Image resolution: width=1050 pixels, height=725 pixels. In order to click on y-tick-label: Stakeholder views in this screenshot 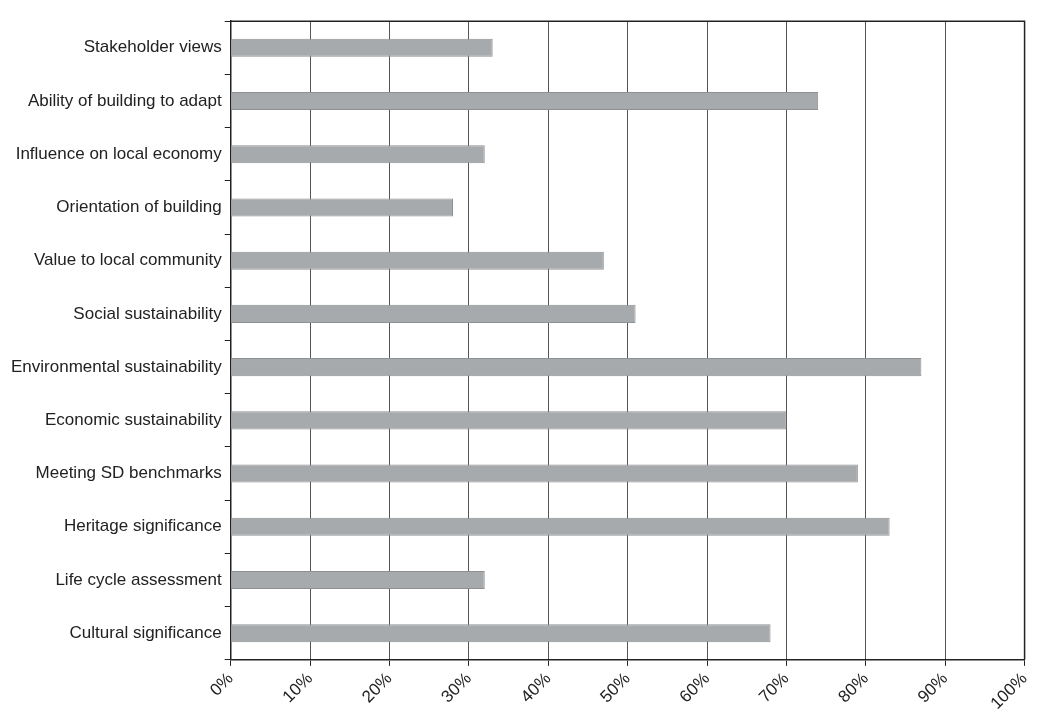, I will do `click(152, 47)`.